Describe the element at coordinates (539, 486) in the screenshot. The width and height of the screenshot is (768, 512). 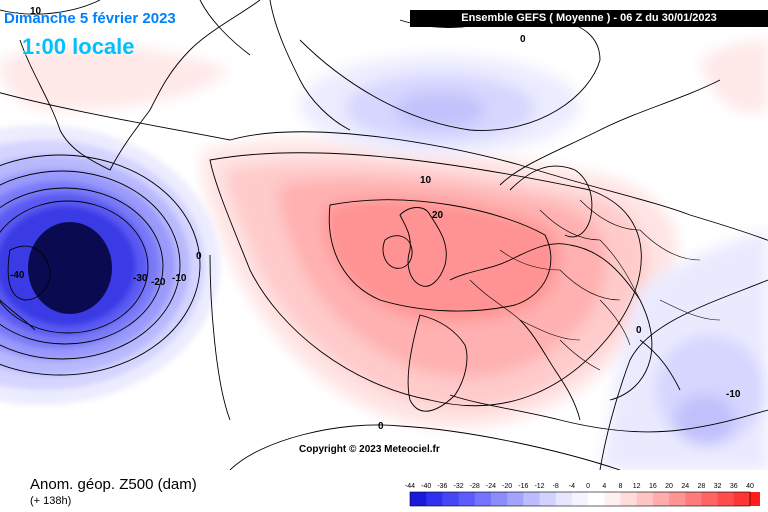
I see `legend-tick-label: -12` at that location.